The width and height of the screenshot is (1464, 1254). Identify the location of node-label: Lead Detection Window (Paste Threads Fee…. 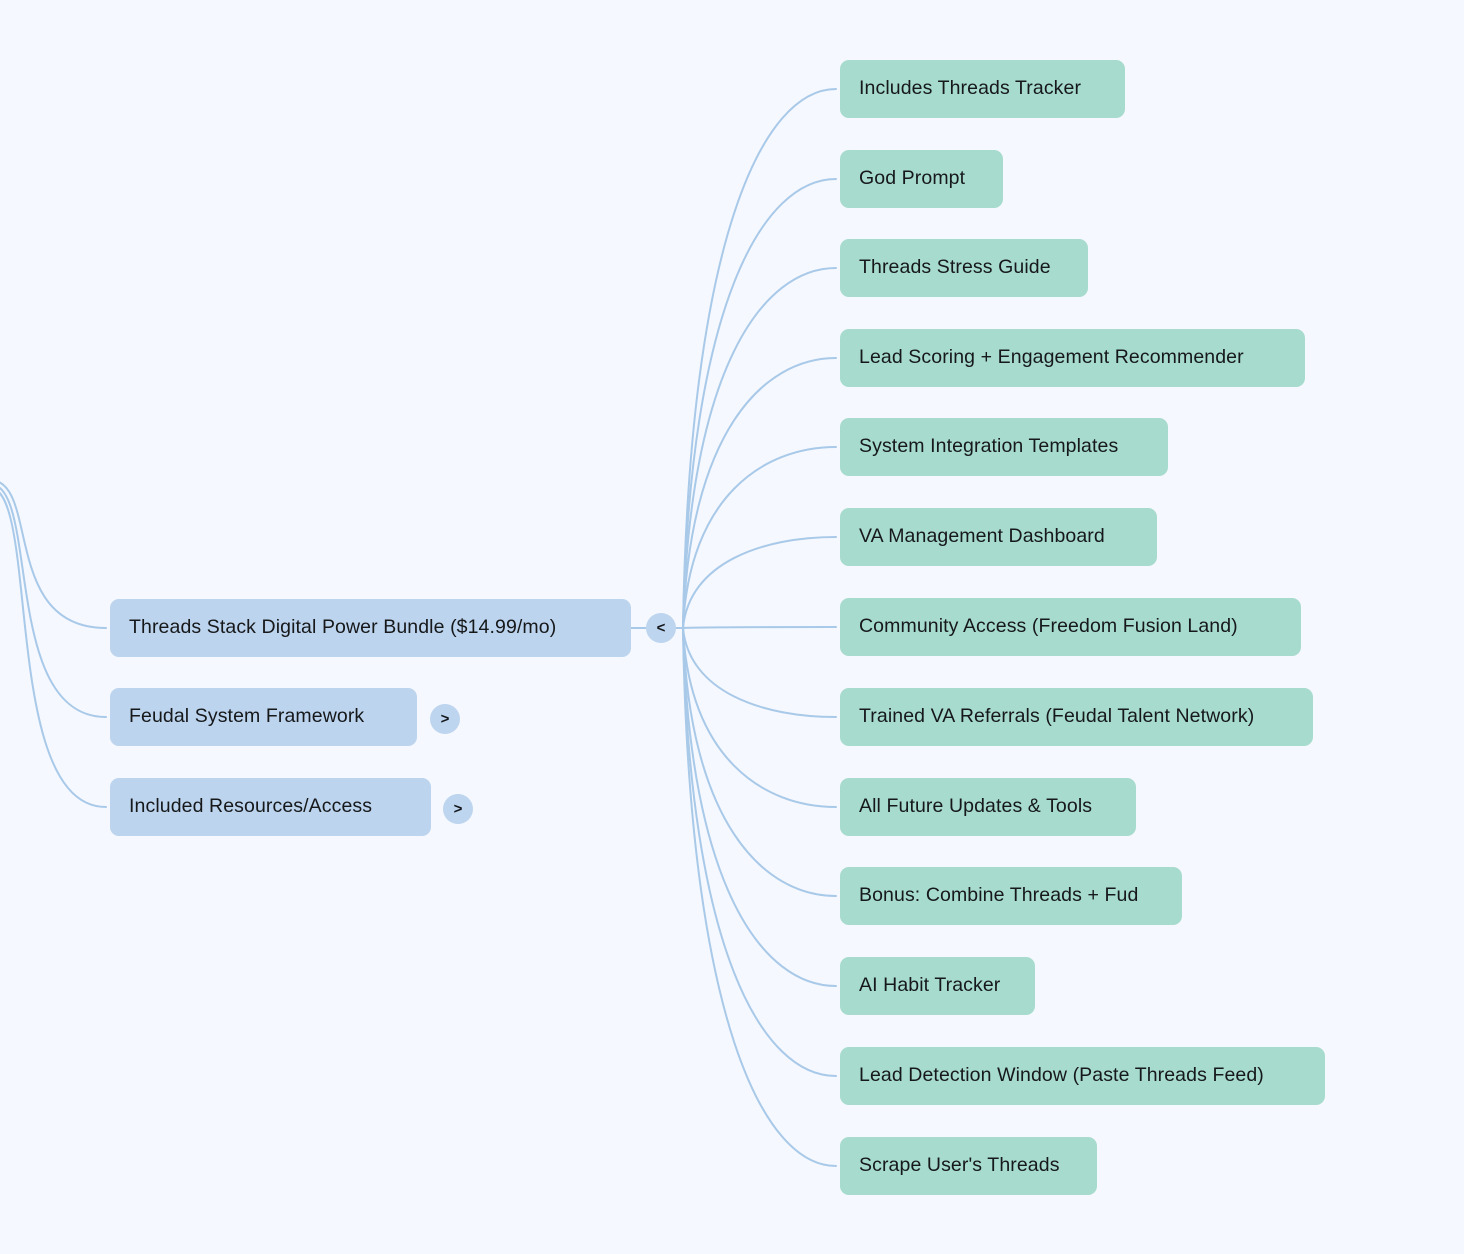
(1061, 1075).